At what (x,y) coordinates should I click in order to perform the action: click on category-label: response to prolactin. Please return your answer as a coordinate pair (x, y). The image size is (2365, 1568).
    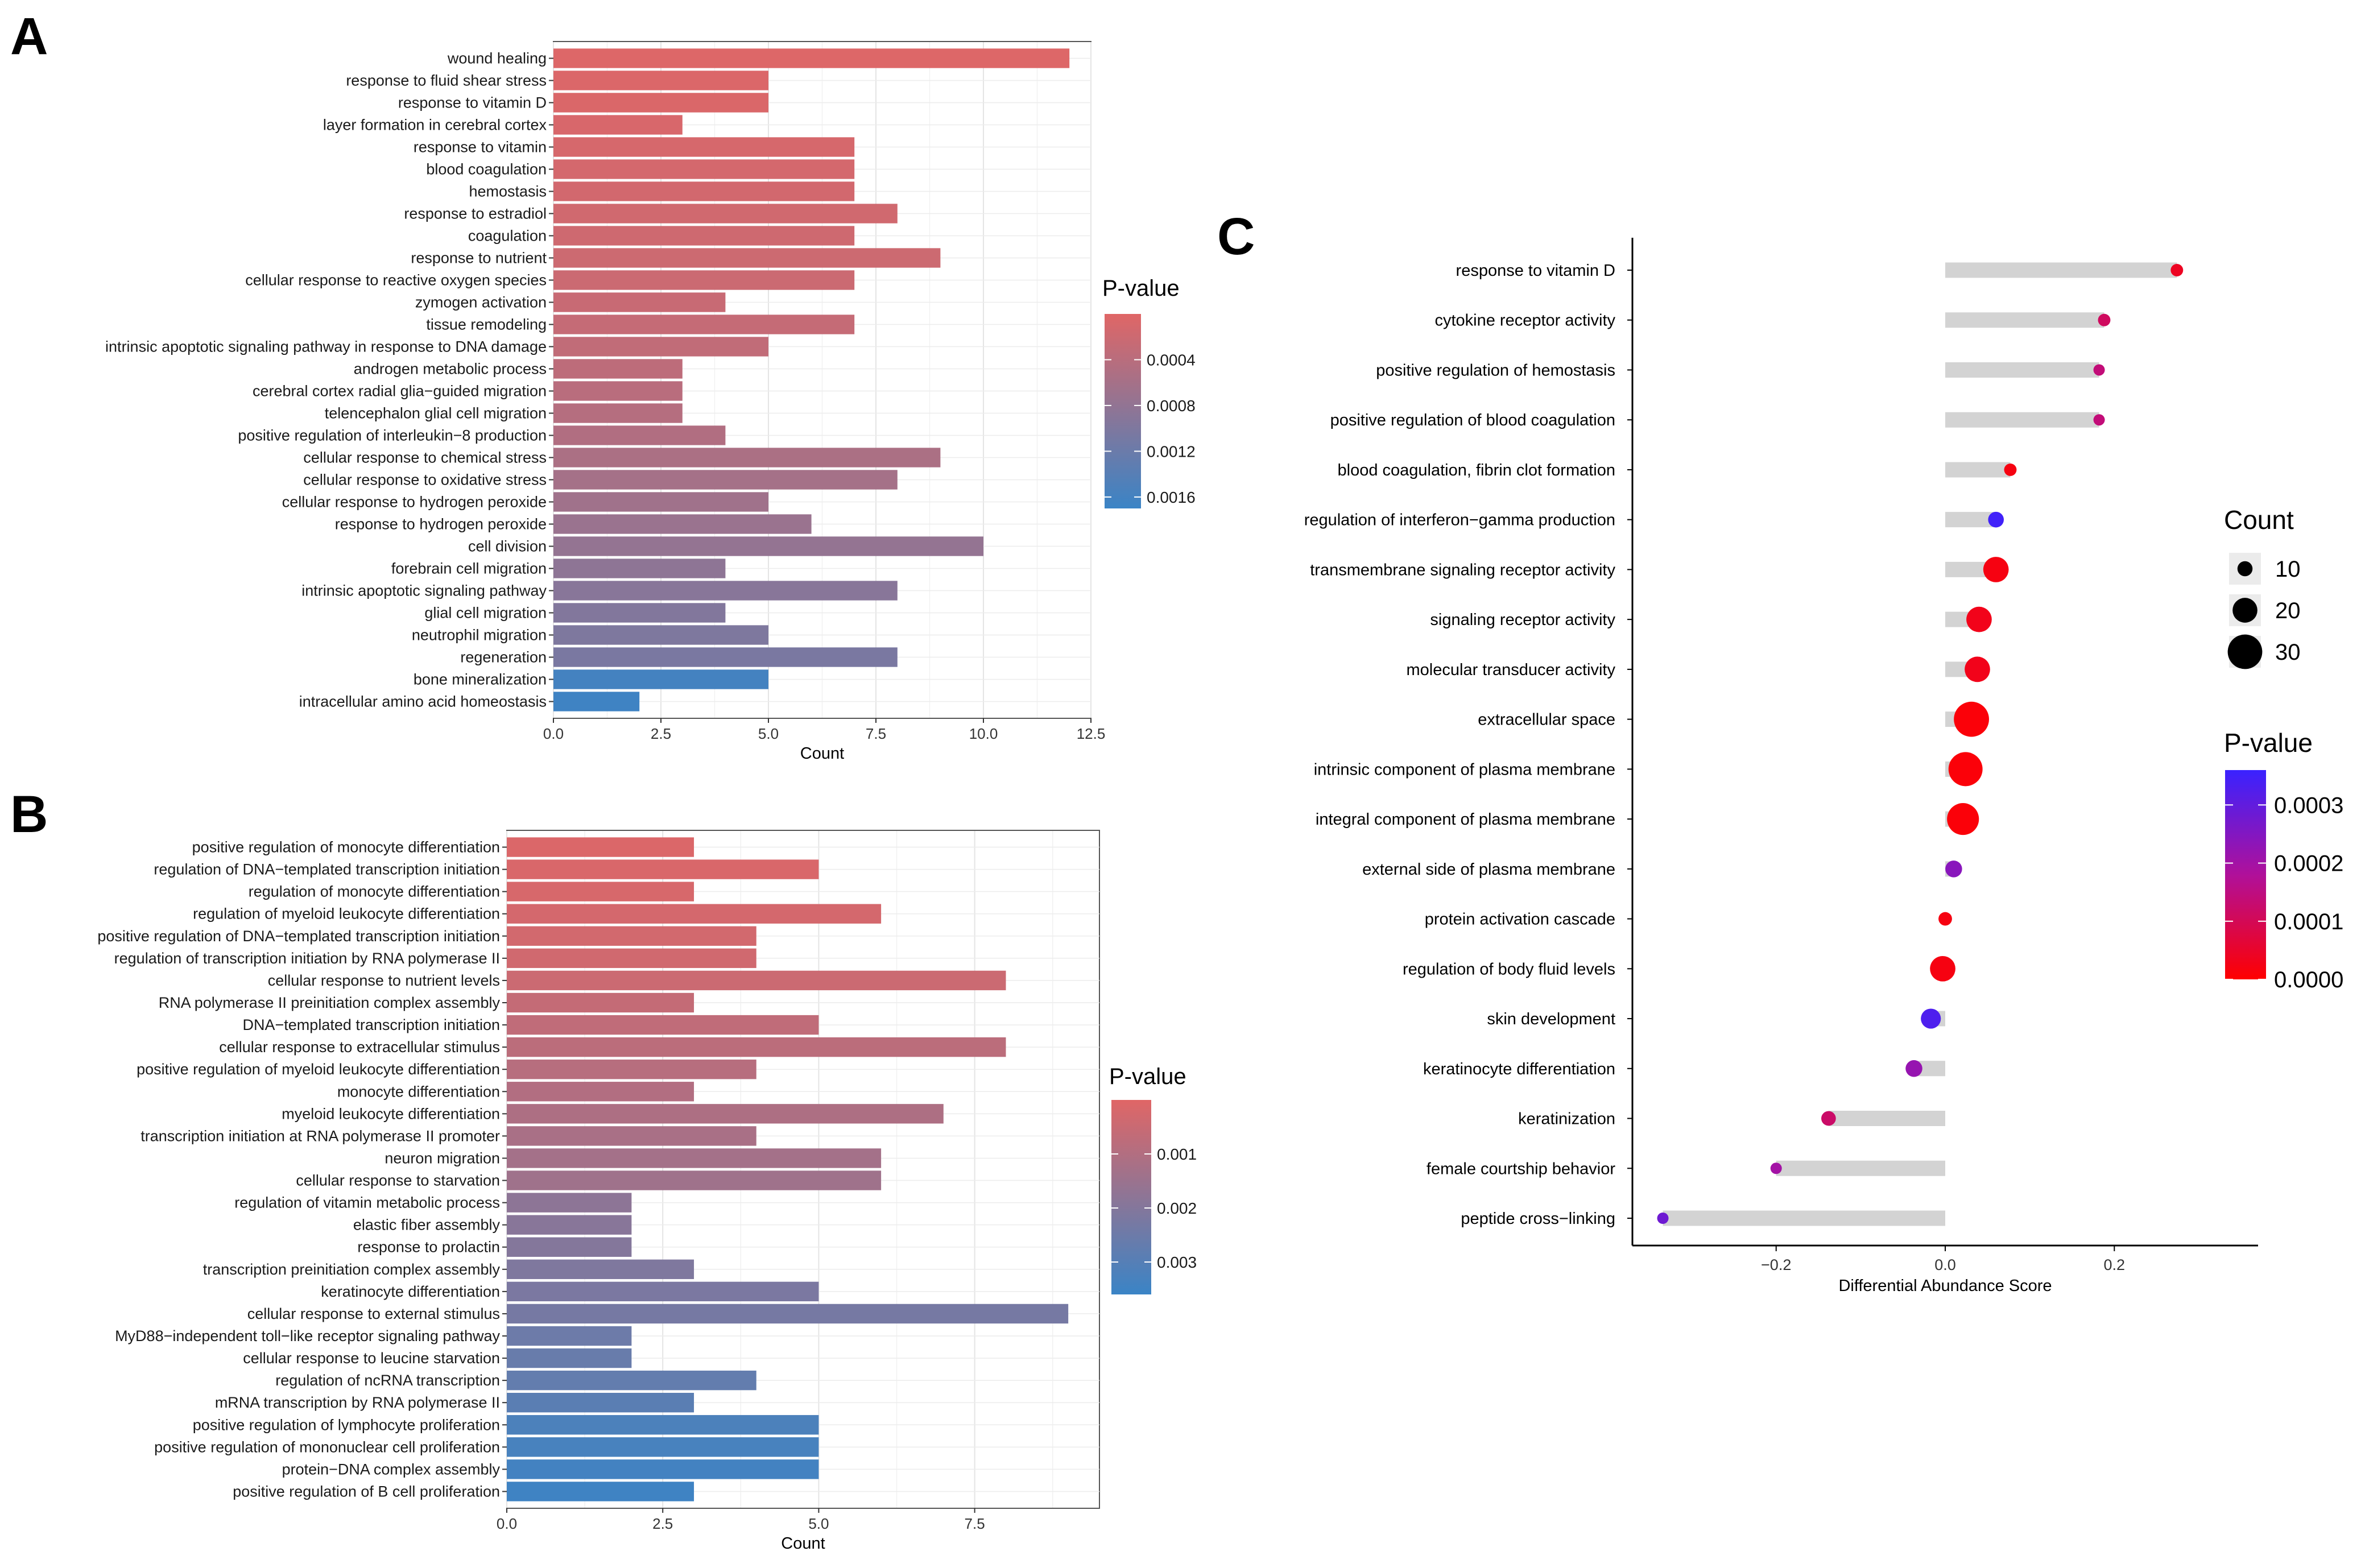
    Looking at the image, I should click on (429, 1247).